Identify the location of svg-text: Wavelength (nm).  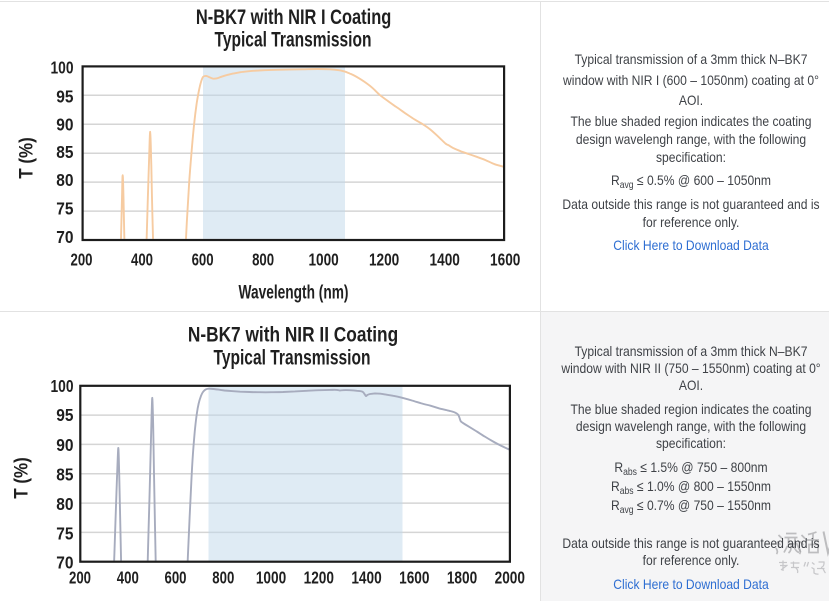
(294, 292).